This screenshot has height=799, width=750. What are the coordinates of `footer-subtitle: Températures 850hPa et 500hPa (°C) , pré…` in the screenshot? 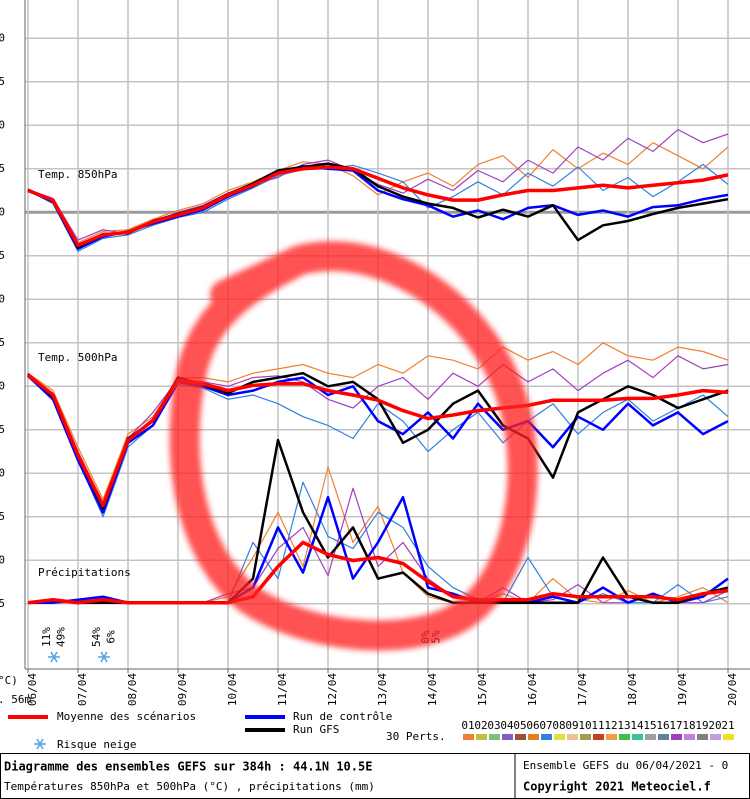 It's located at (189, 786).